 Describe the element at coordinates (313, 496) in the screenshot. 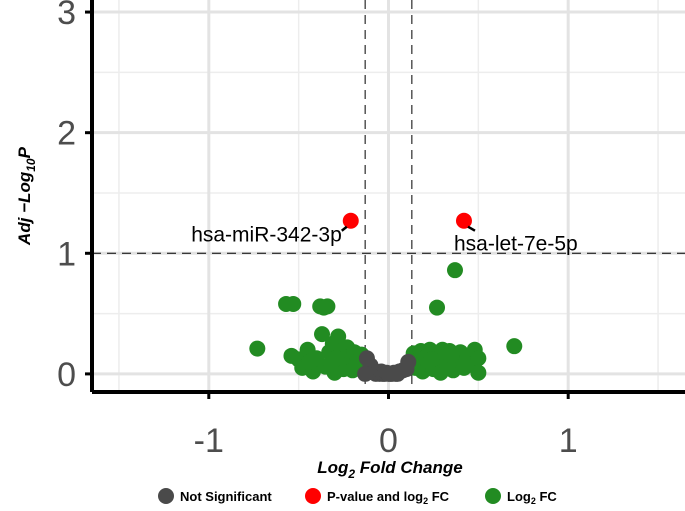

I see `legend-swatch-p-and-fc` at that location.